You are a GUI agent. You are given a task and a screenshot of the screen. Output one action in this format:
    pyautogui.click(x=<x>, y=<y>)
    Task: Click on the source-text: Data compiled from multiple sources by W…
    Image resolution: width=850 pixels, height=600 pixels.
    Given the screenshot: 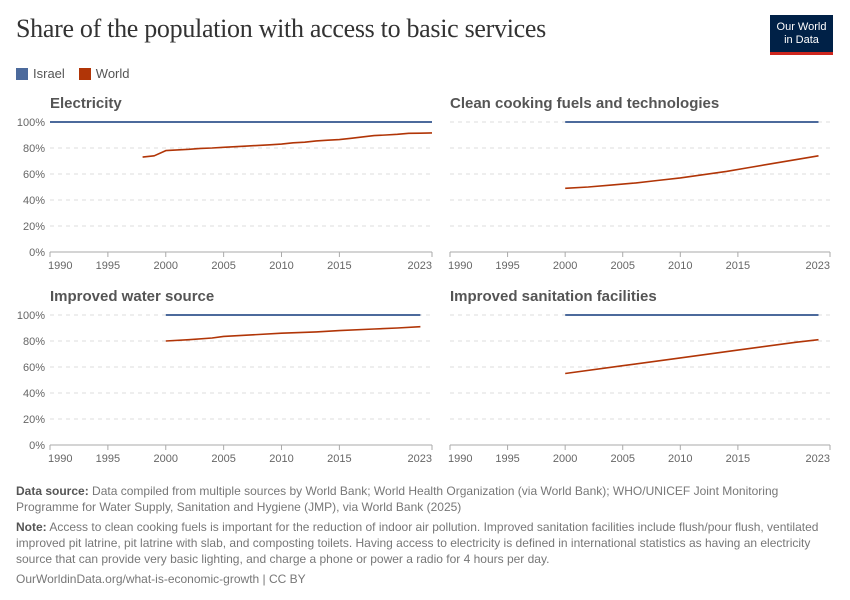 What is the action you would take?
    pyautogui.click(x=397, y=499)
    